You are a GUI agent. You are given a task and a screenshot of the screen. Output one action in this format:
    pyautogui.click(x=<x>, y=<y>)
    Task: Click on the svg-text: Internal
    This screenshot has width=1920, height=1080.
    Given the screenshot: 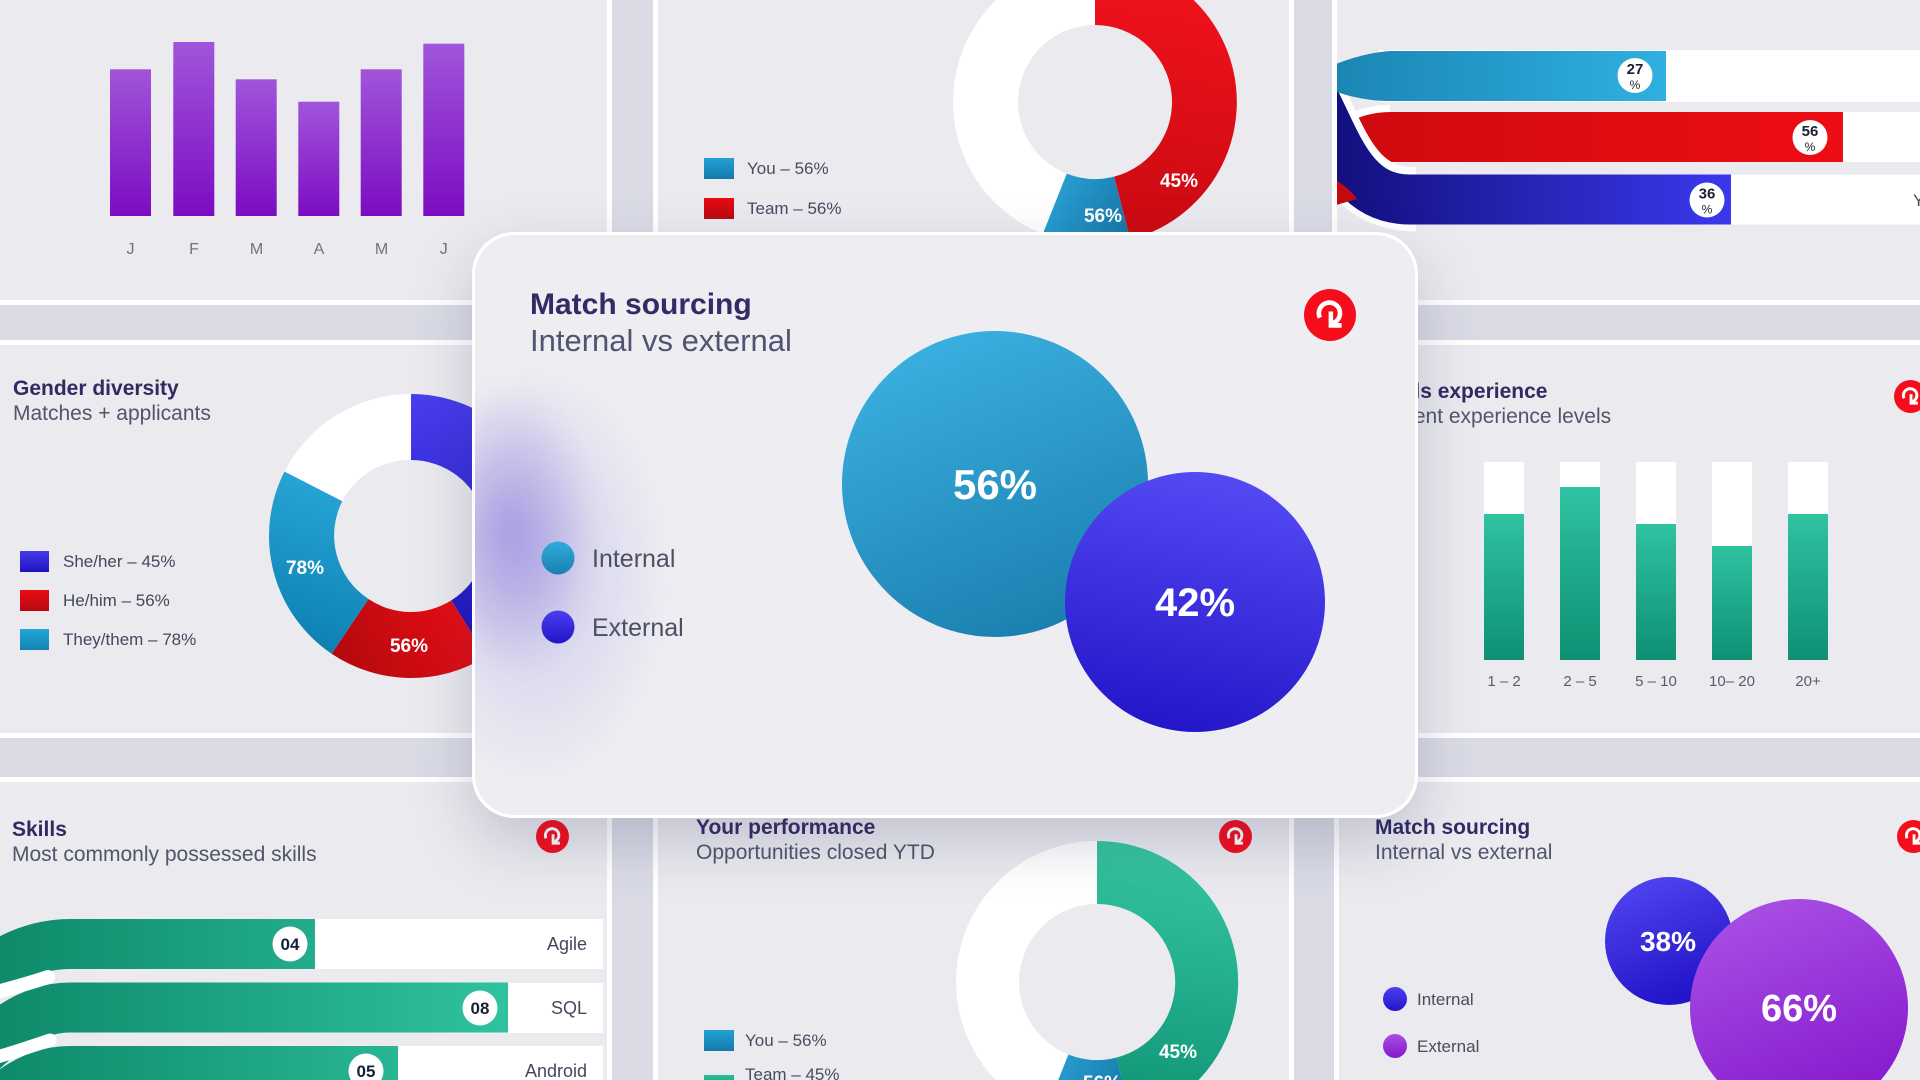 What is the action you would take?
    pyautogui.click(x=1445, y=999)
    